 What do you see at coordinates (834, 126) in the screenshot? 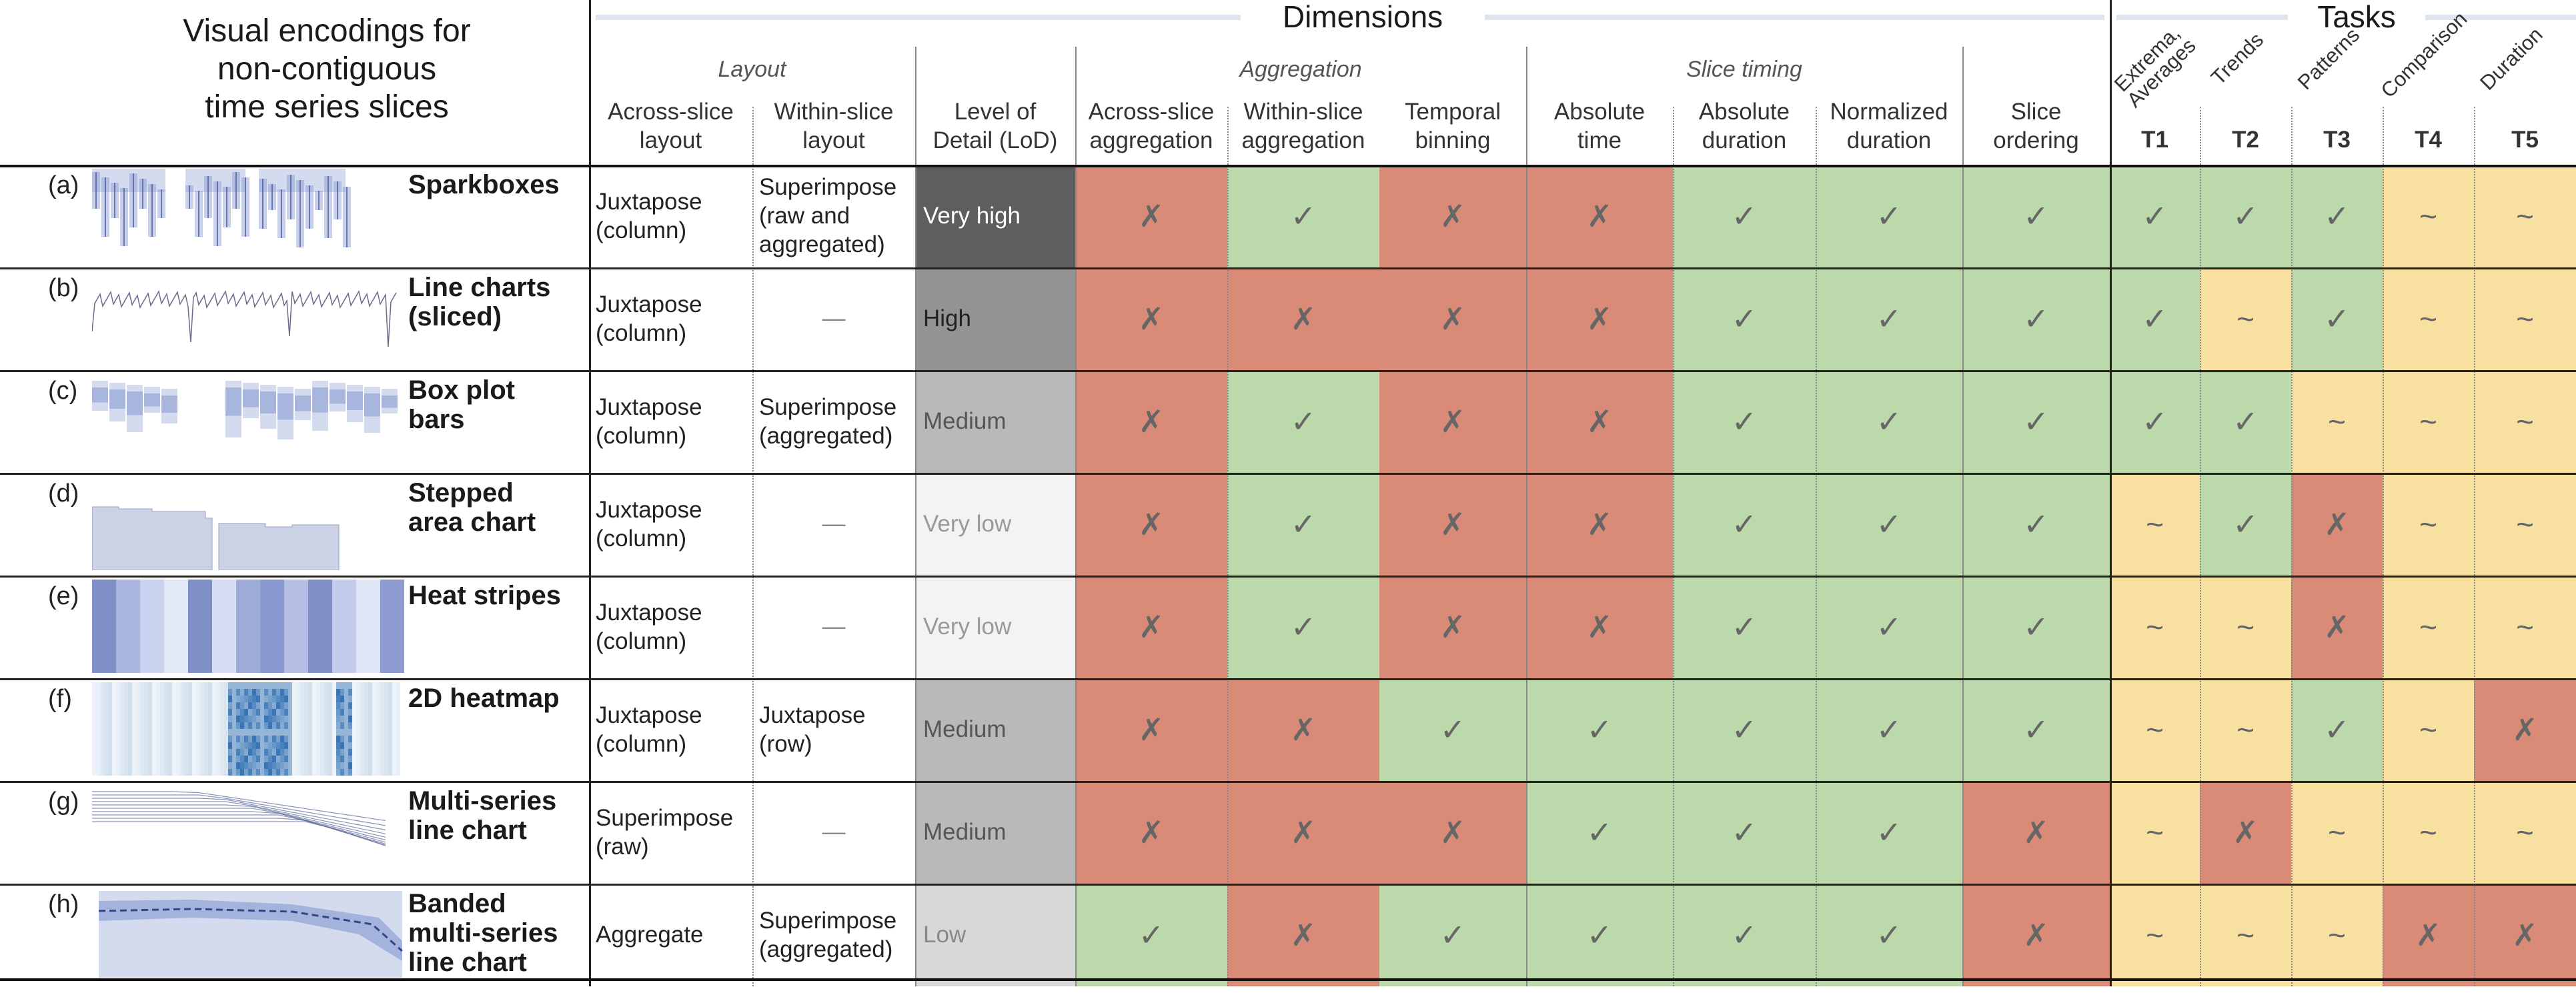
I see `column-header: Within-slice layout` at bounding box center [834, 126].